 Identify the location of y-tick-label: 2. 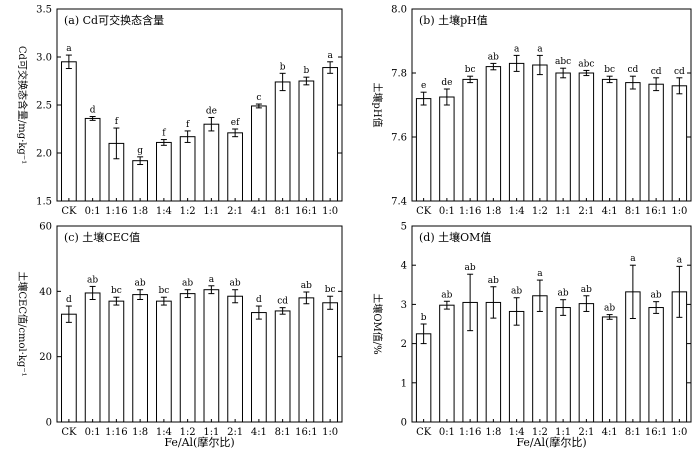
(404, 344).